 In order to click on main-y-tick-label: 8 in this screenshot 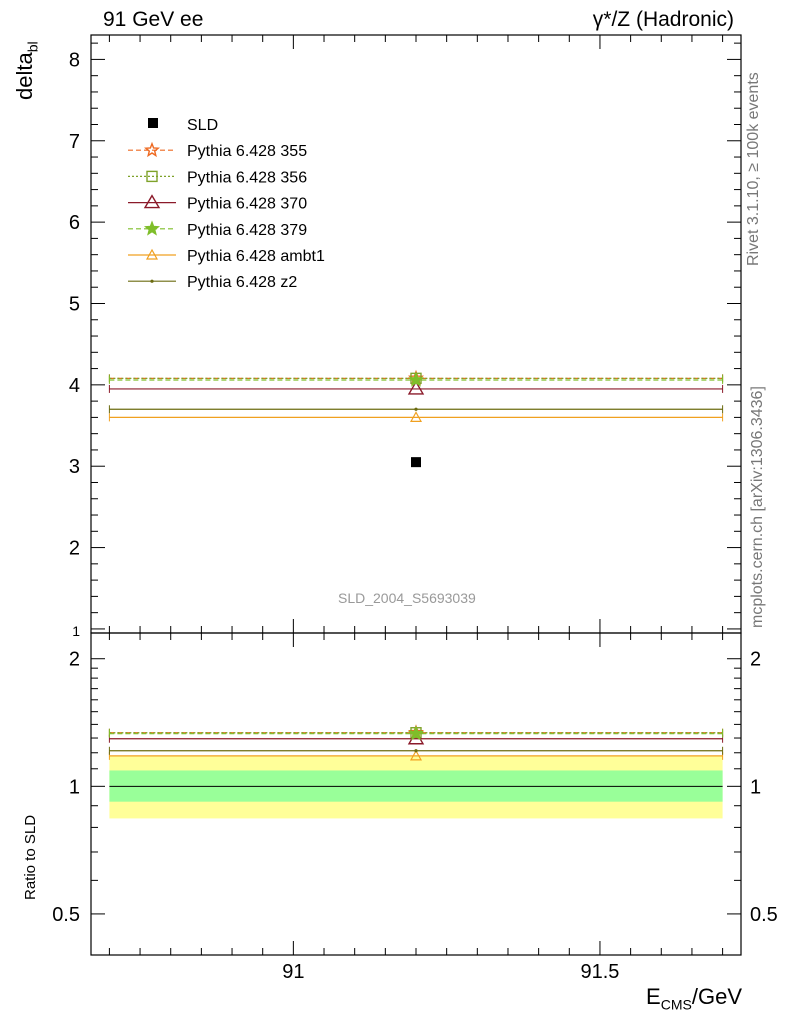, I will do `click(74, 60)`.